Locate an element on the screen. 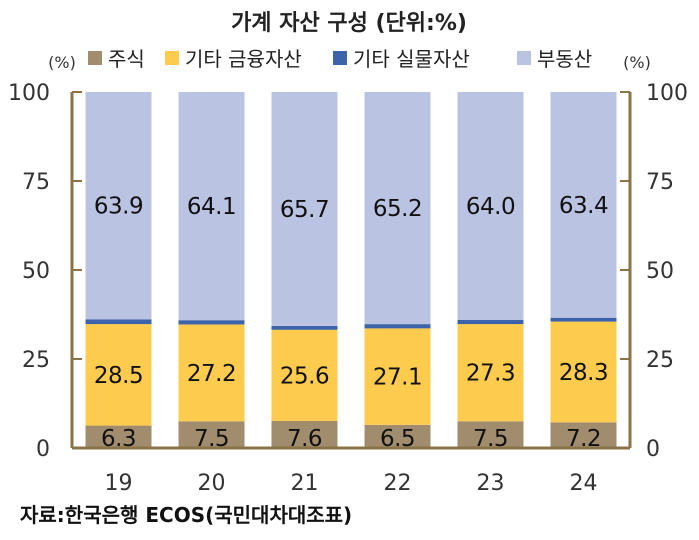  data-label-24-4: 63.4 is located at coordinates (583, 206).